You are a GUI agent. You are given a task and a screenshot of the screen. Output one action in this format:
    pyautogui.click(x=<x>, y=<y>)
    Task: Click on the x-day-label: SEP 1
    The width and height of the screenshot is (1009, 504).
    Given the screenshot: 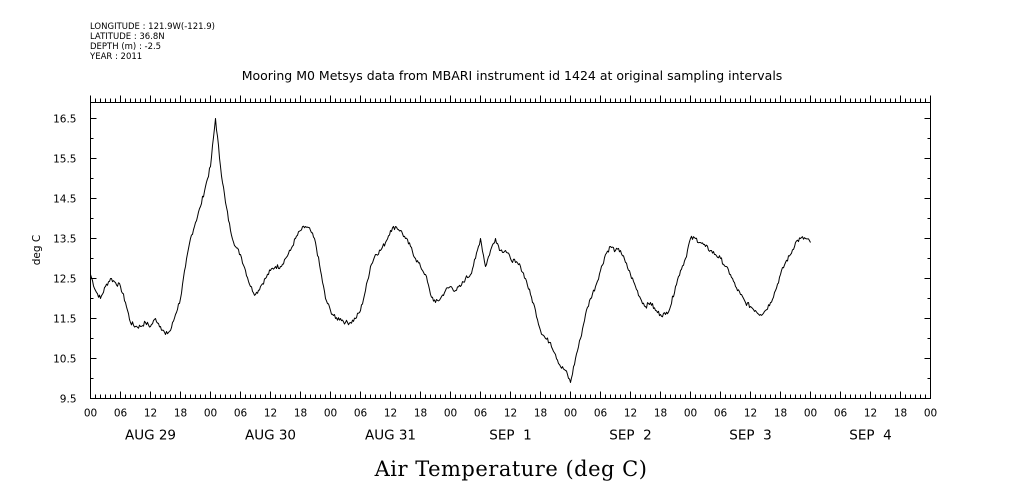 What is the action you would take?
    pyautogui.click(x=510, y=436)
    